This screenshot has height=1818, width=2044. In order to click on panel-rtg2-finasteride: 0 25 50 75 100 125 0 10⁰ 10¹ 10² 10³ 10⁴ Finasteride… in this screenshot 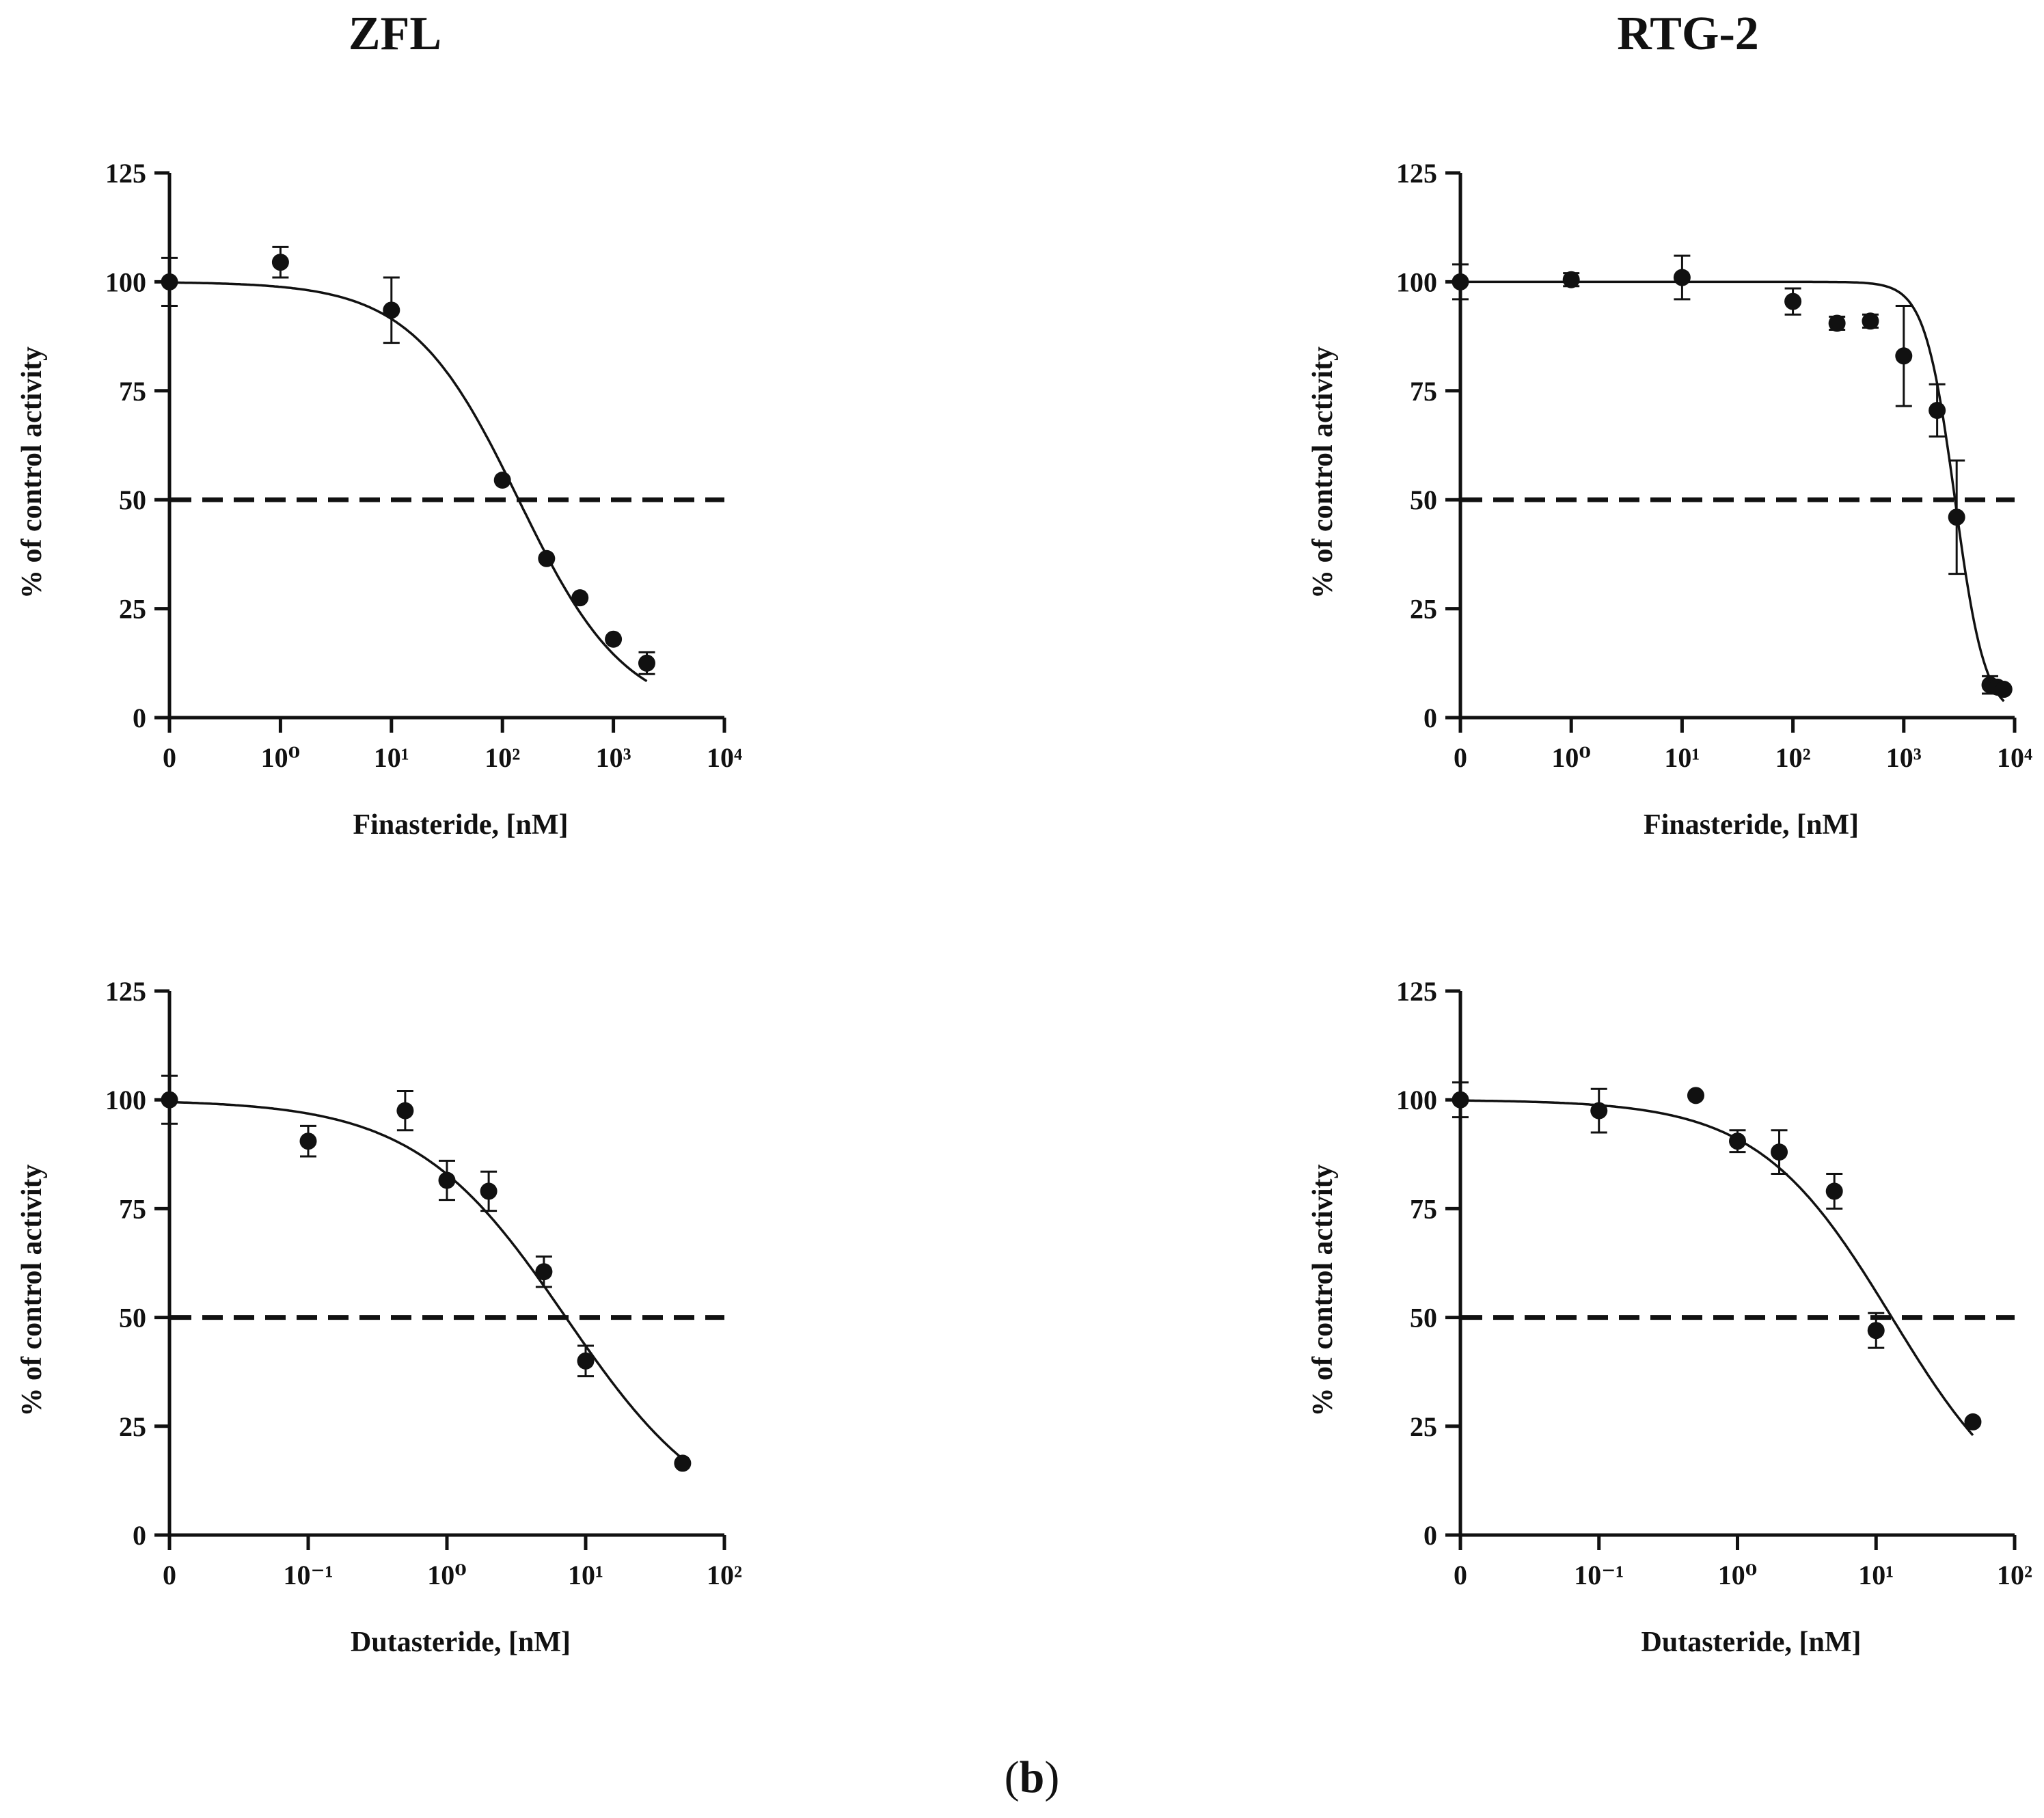, I will do `click(1669, 499)`.